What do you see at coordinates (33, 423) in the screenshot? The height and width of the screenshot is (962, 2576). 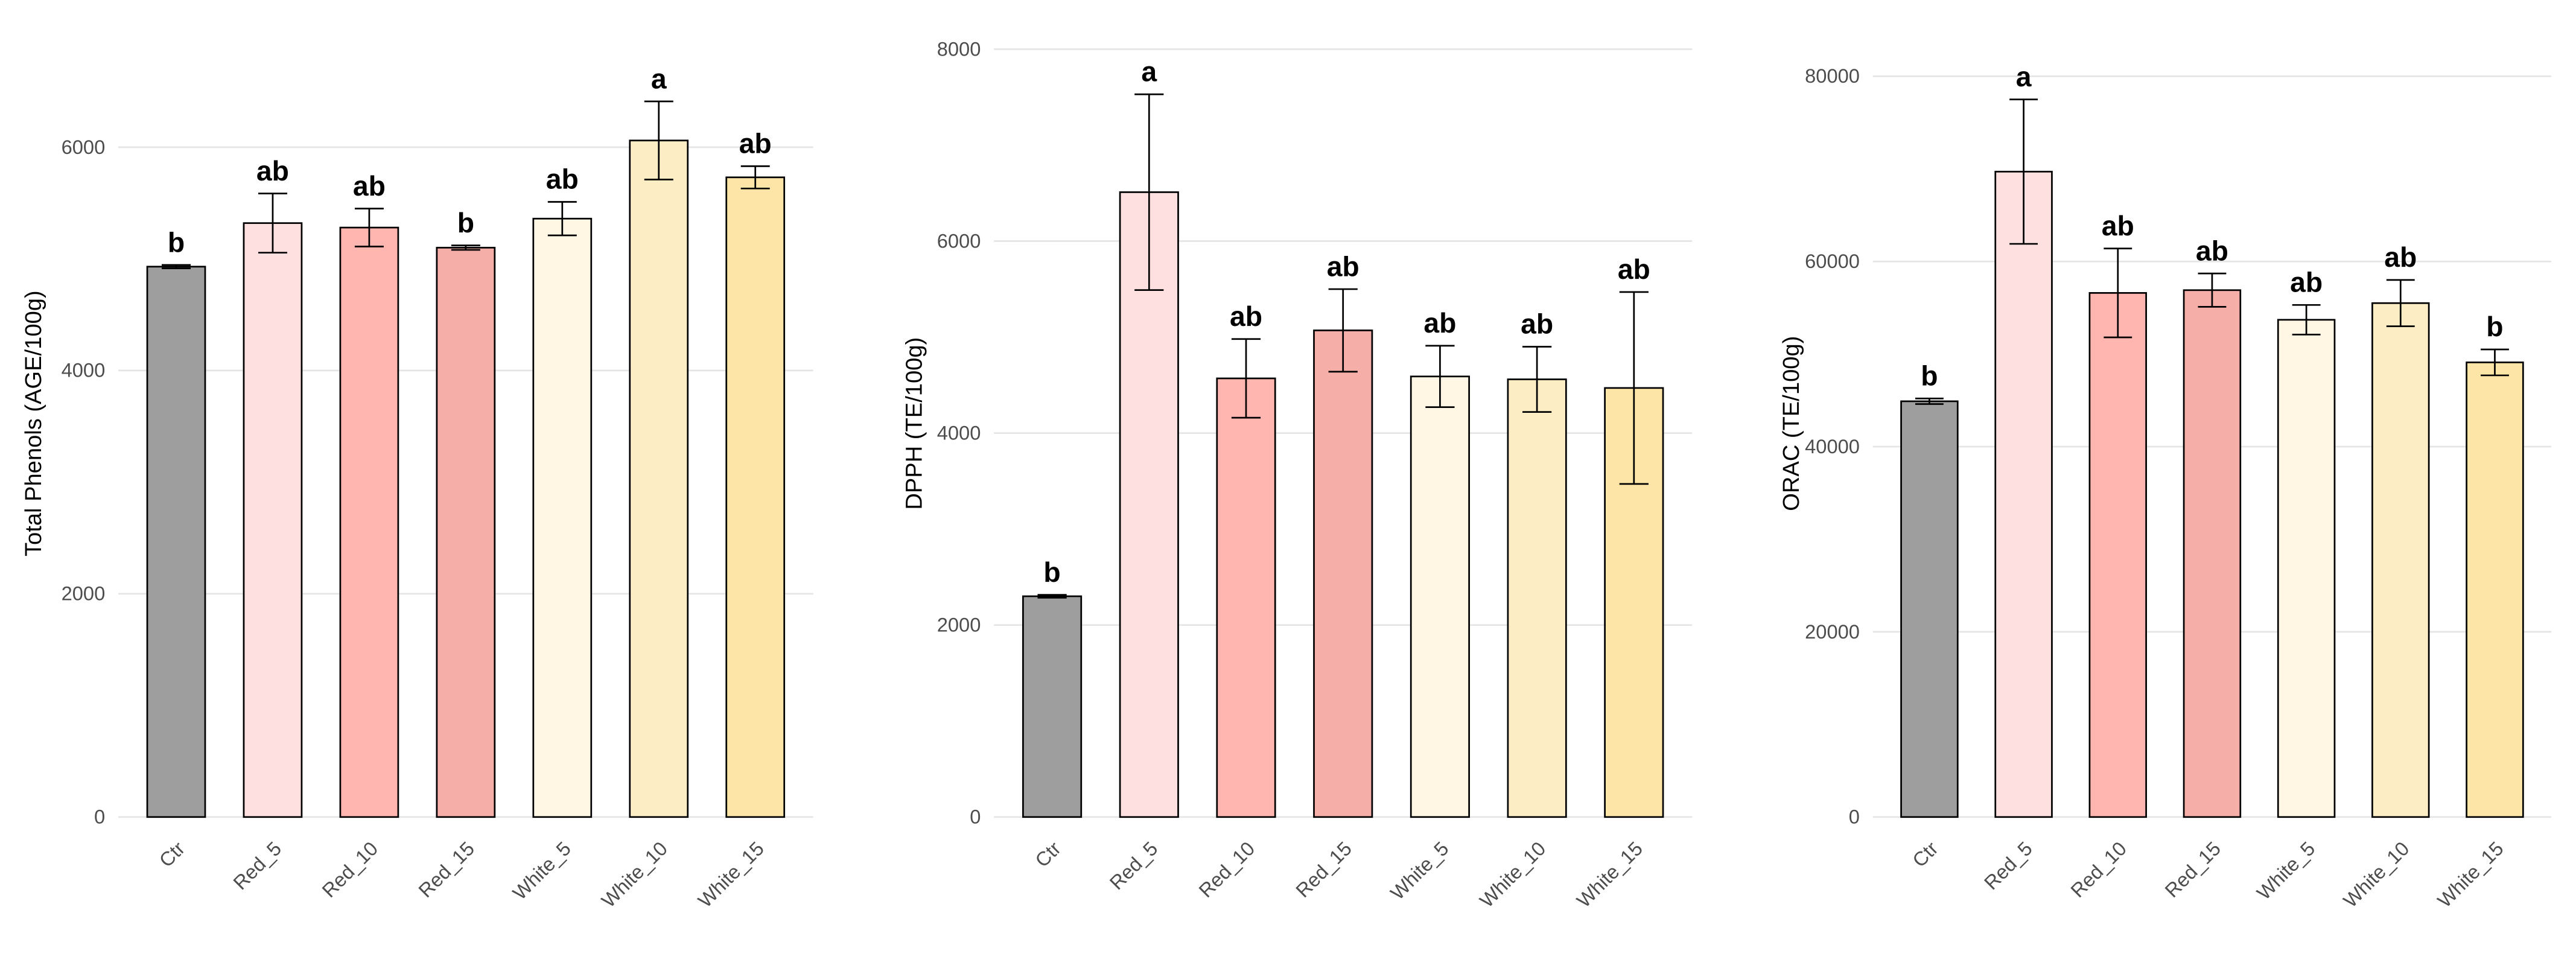 I see `y-axis-label: Total Phenols (AGE/100g)` at bounding box center [33, 423].